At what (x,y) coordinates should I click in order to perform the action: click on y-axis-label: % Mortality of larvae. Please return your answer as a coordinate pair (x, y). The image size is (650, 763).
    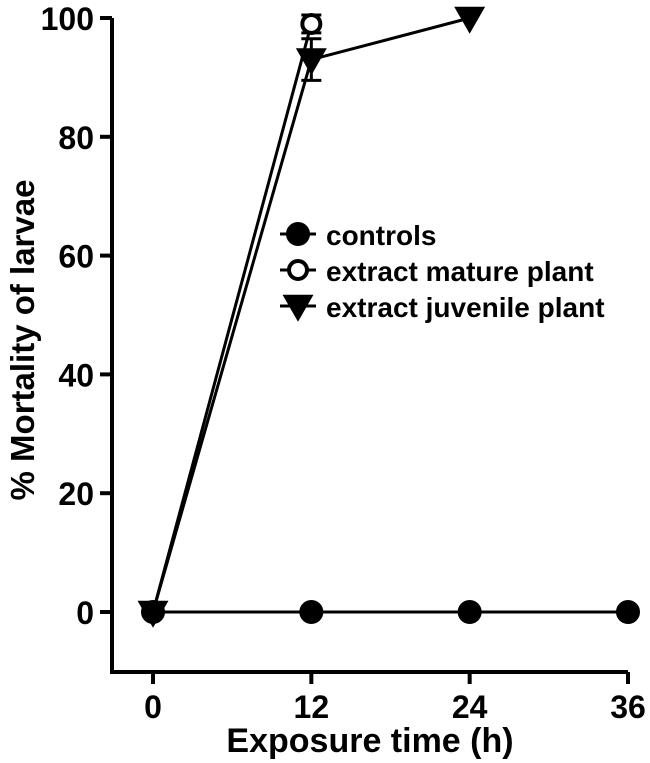
    Looking at the image, I should click on (22, 340).